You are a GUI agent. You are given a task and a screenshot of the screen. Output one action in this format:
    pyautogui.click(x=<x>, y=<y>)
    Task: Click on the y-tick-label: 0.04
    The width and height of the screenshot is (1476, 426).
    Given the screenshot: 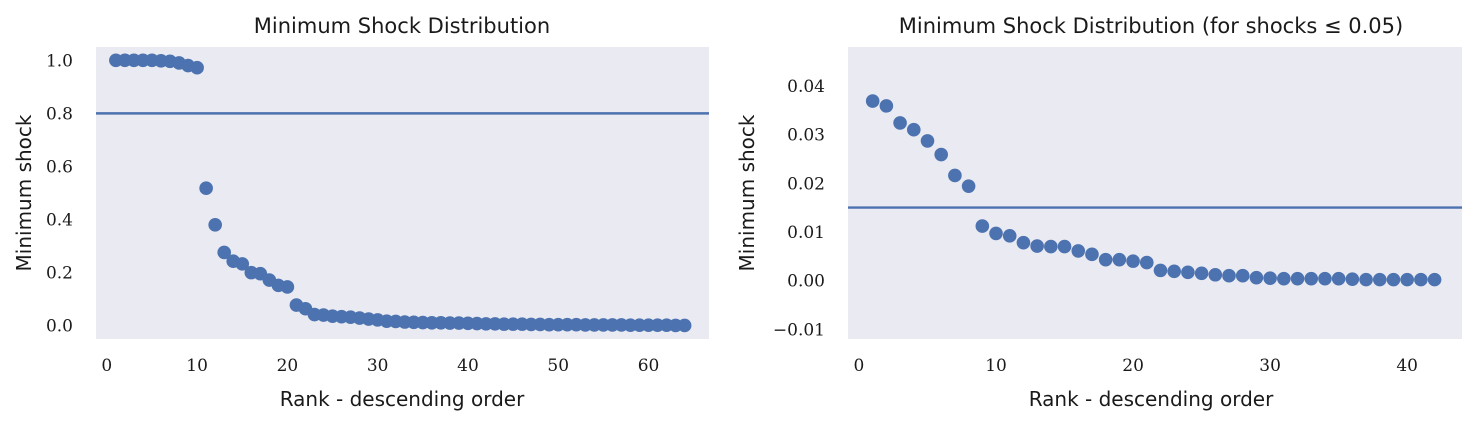 What is the action you would take?
    pyautogui.click(x=806, y=87)
    